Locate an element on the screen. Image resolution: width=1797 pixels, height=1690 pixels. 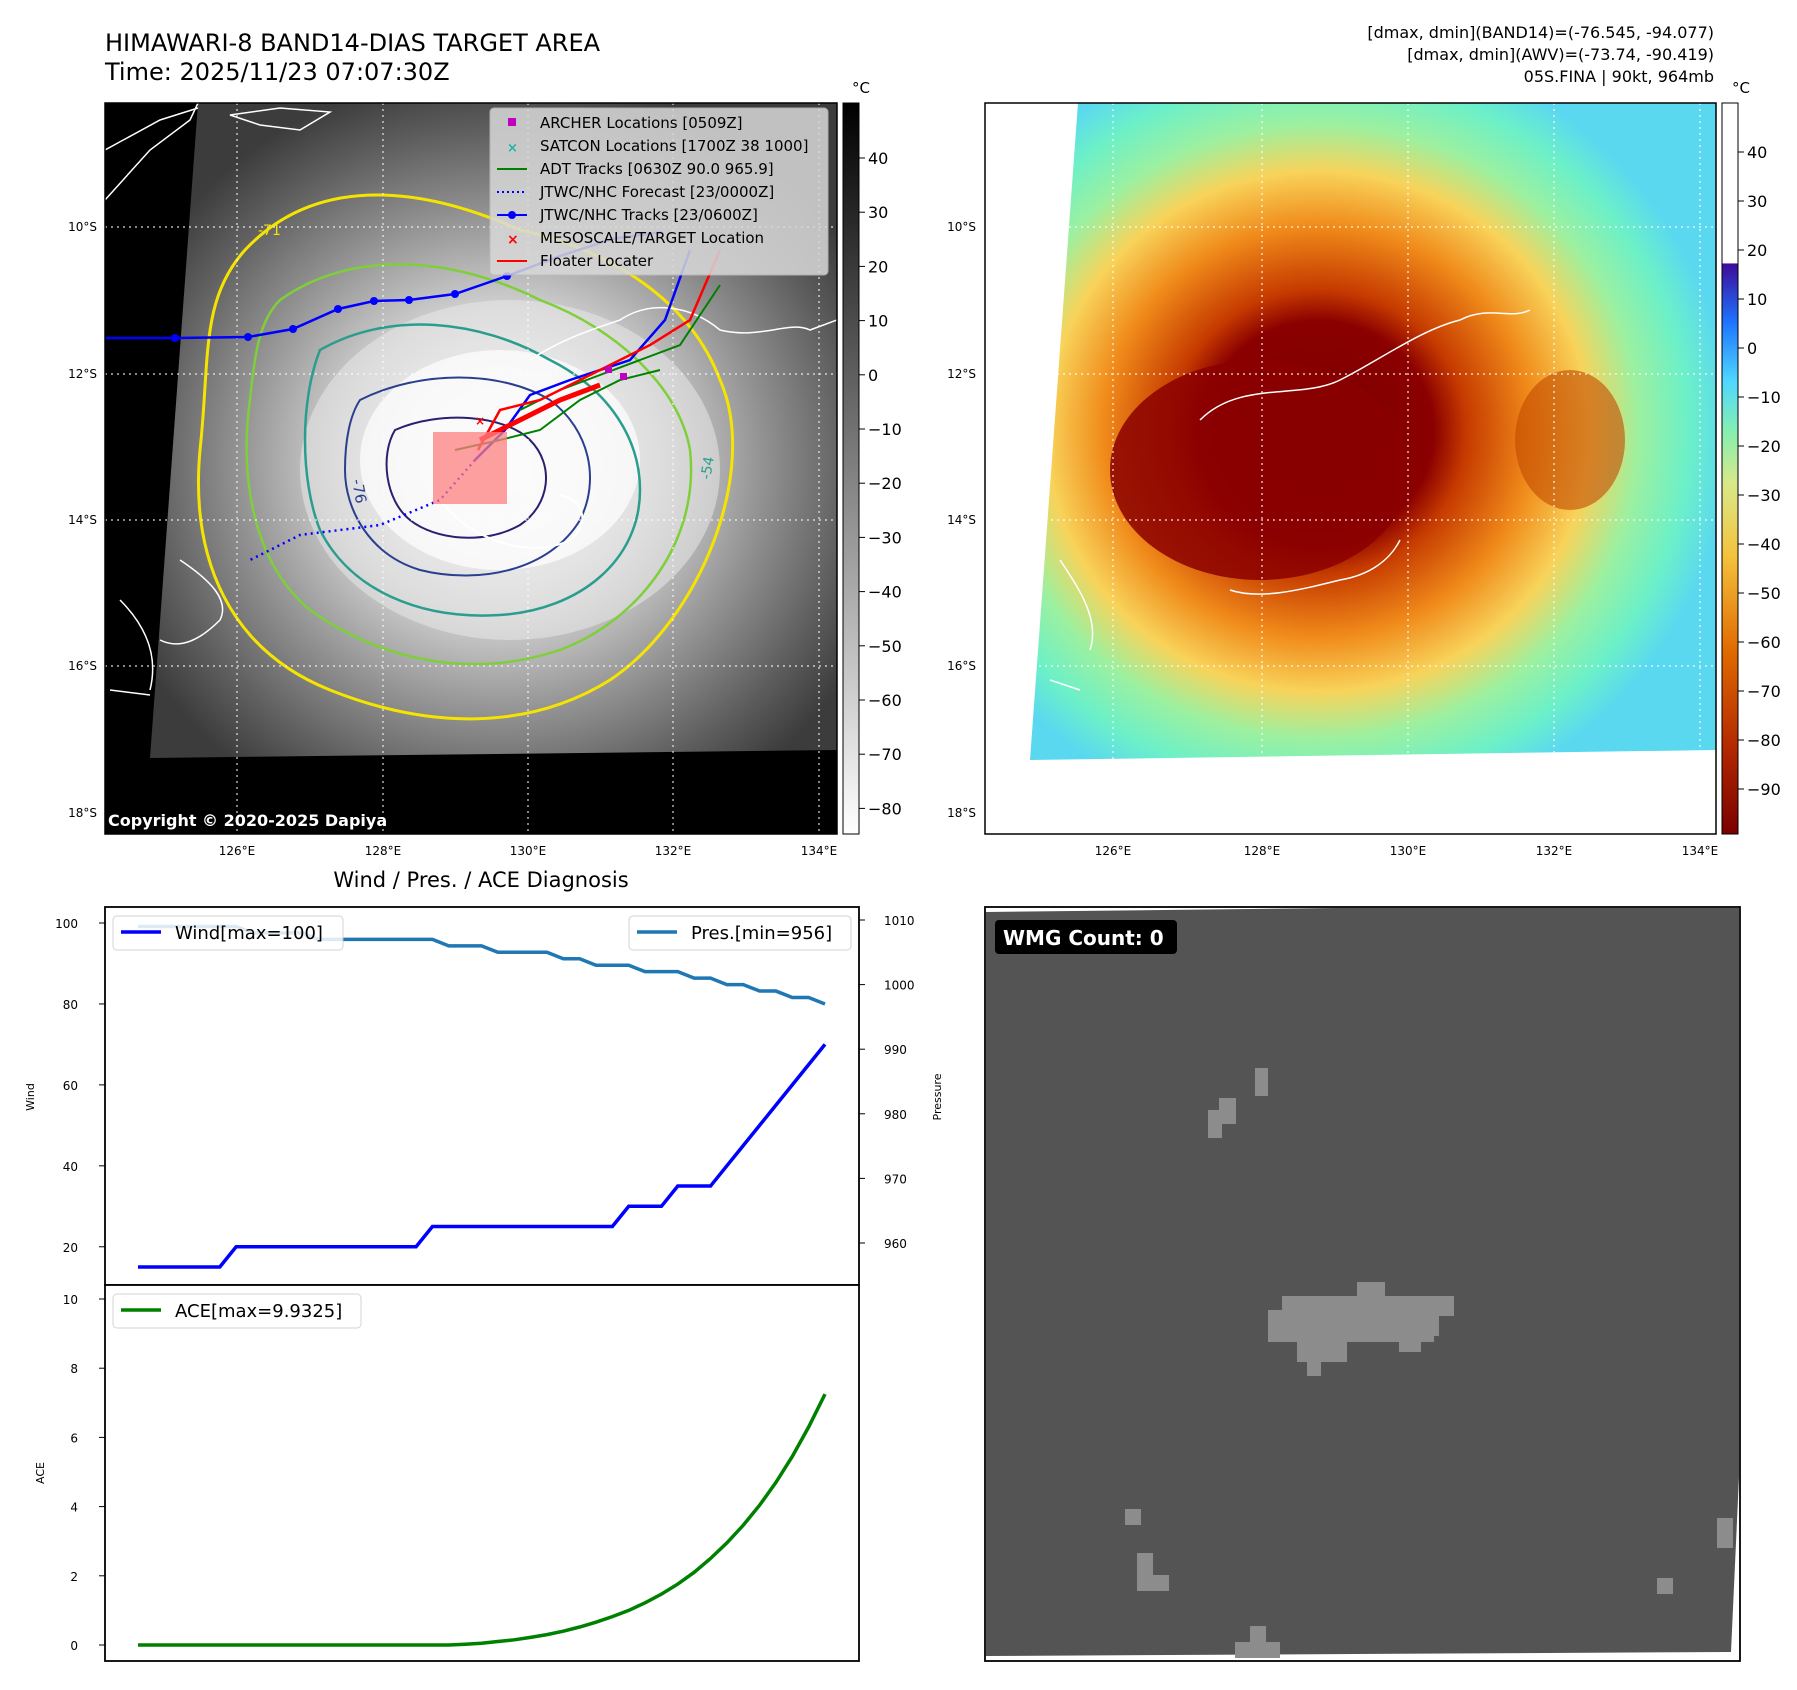
pressure-tick-label: 1010 is located at coordinates (899, 921).